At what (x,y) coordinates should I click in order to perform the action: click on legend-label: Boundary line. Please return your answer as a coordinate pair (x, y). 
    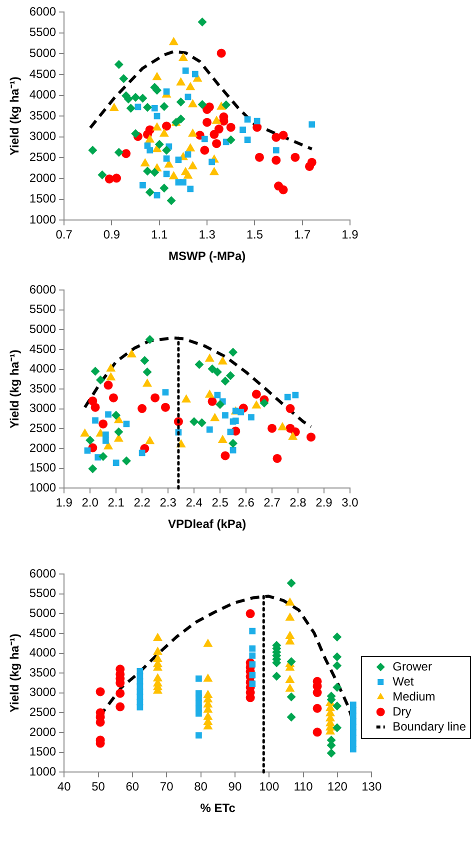
    Looking at the image, I should click on (429, 726).